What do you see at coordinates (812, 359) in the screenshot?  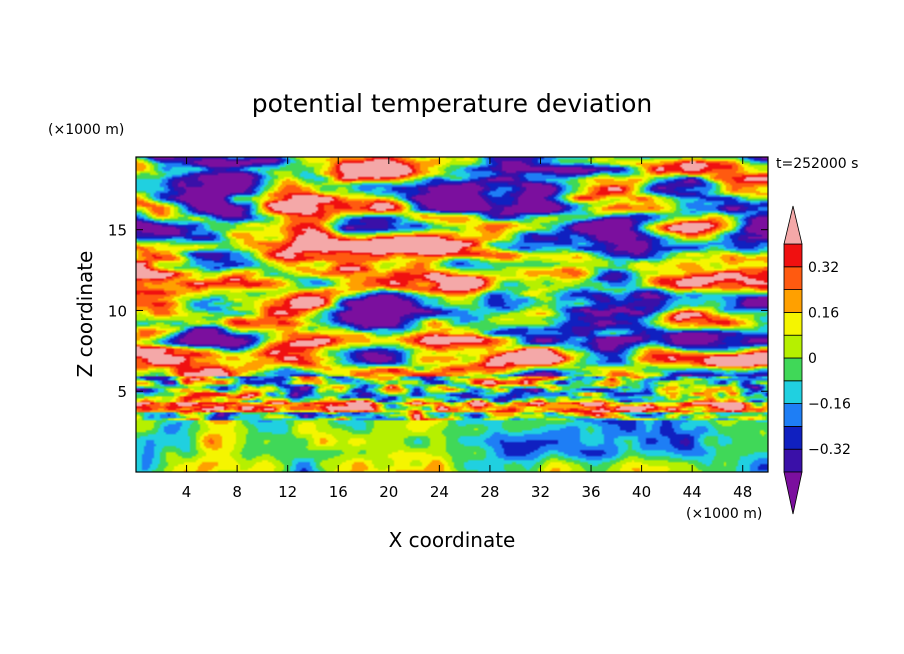 I see `colorbar-tick-label: 0` at bounding box center [812, 359].